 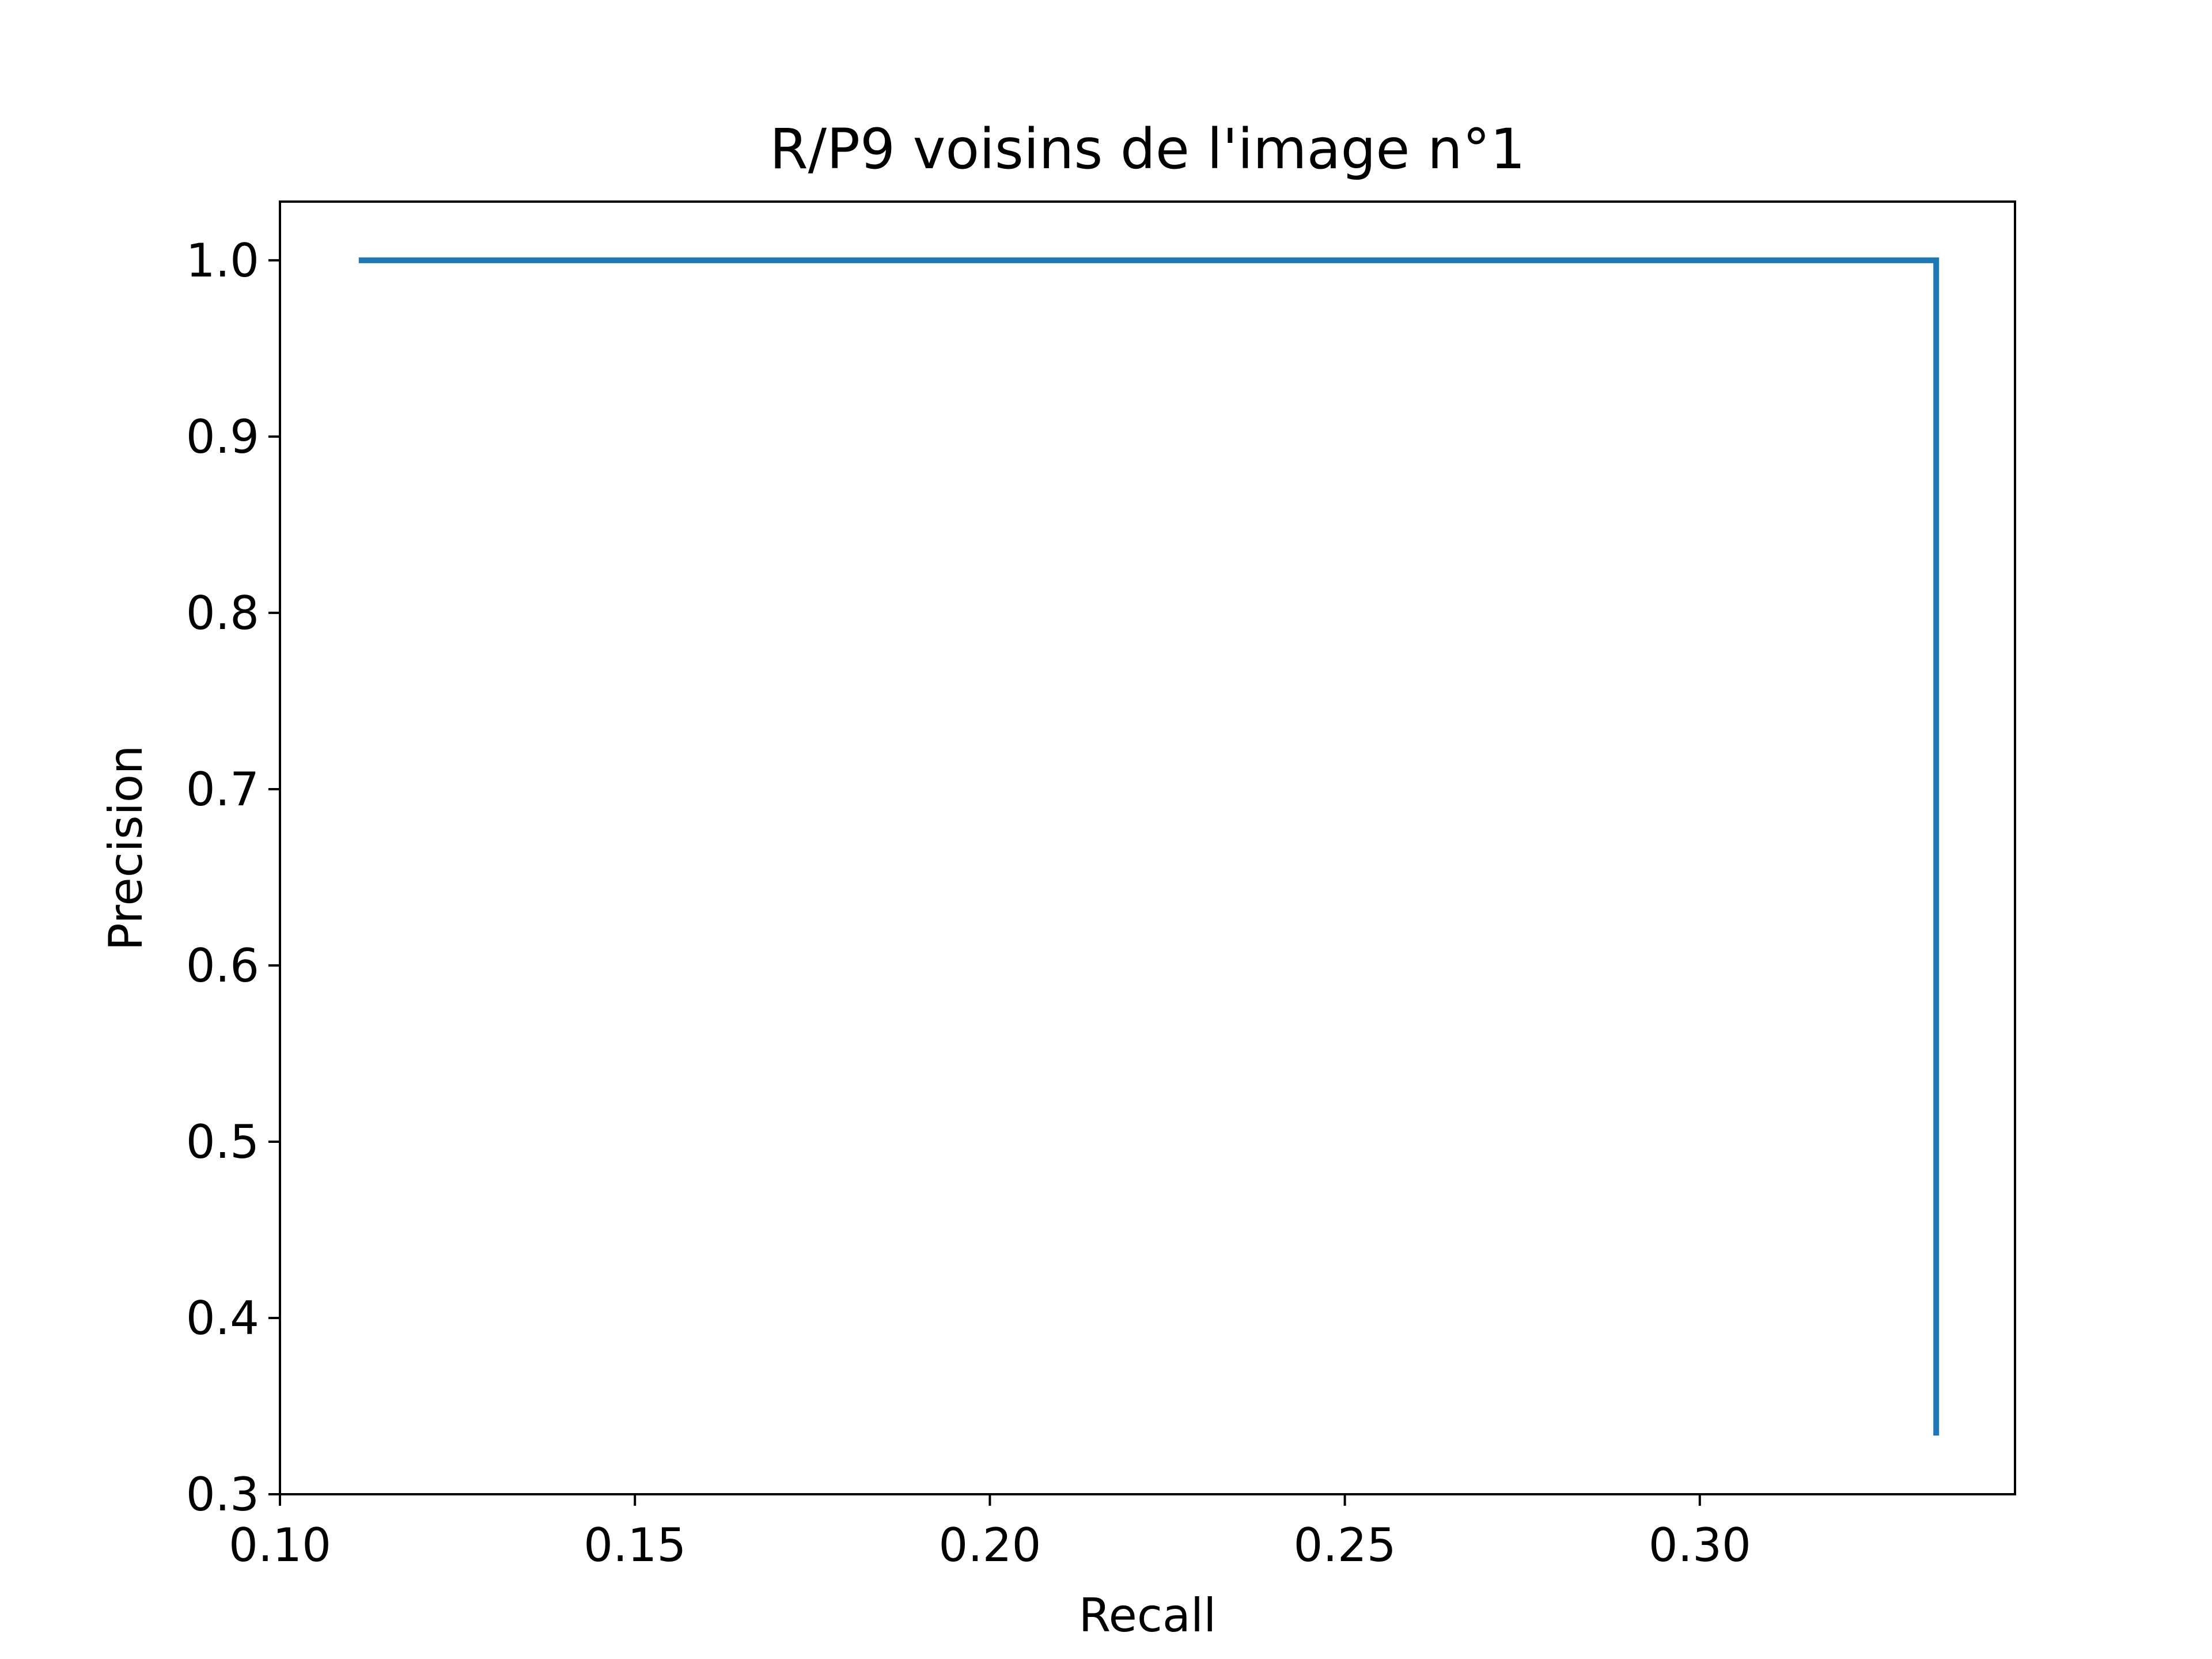 What do you see at coordinates (222, 1494) in the screenshot?
I see `y-tick-label: 0.3` at bounding box center [222, 1494].